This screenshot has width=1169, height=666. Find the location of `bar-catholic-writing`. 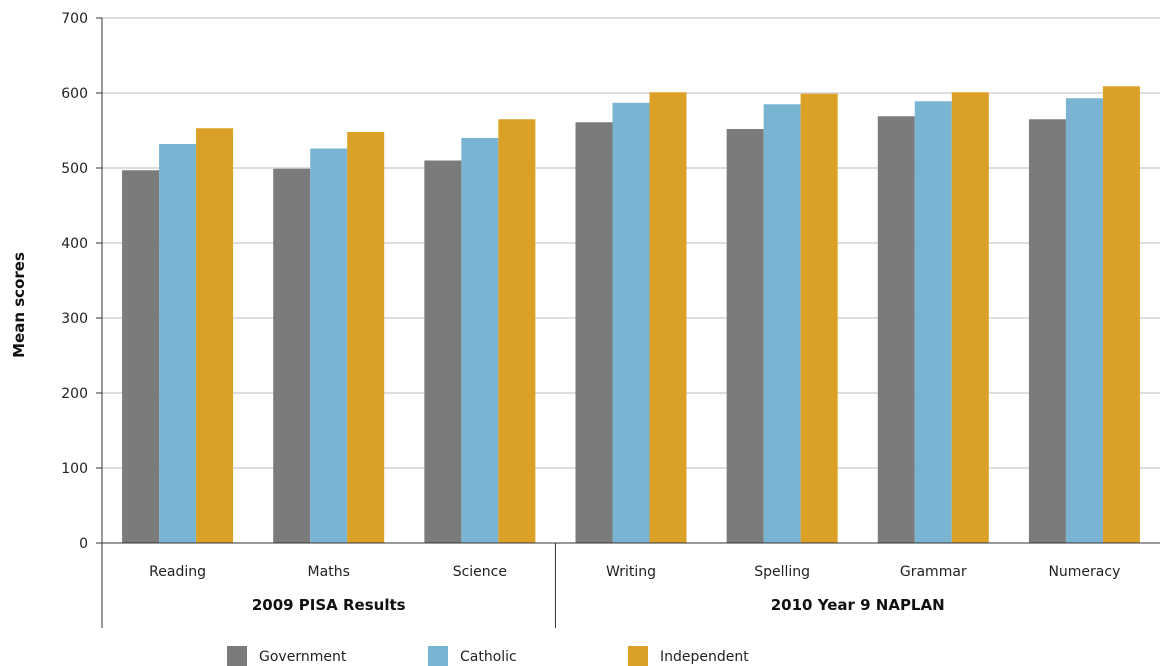

bar-catholic-writing is located at coordinates (631, 322).